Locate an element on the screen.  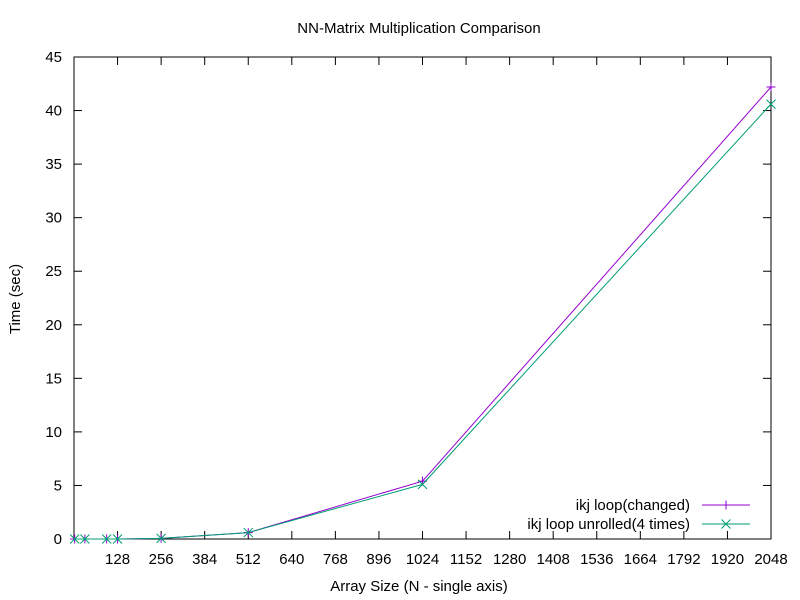
y-tick-label: 25 is located at coordinates (53, 271).